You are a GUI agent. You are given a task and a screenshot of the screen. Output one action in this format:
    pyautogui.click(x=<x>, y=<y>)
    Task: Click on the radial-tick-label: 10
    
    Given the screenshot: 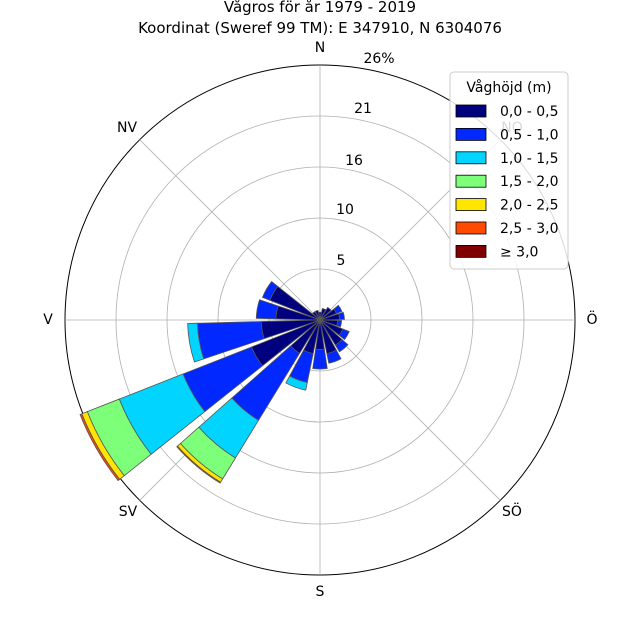 What is the action you would take?
    pyautogui.click(x=345, y=210)
    